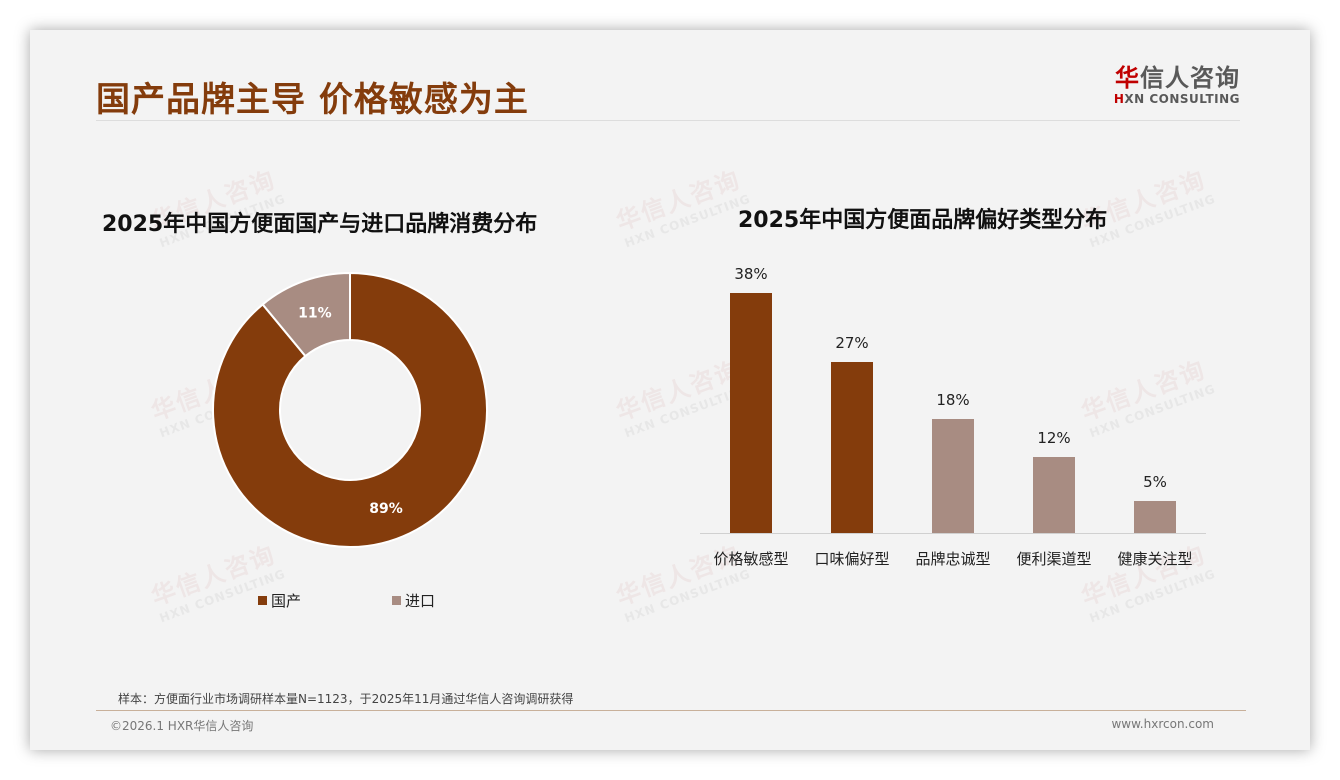 The image size is (1340, 780). I want to click on bar-category-label: 口味偏好型, so click(852, 559).